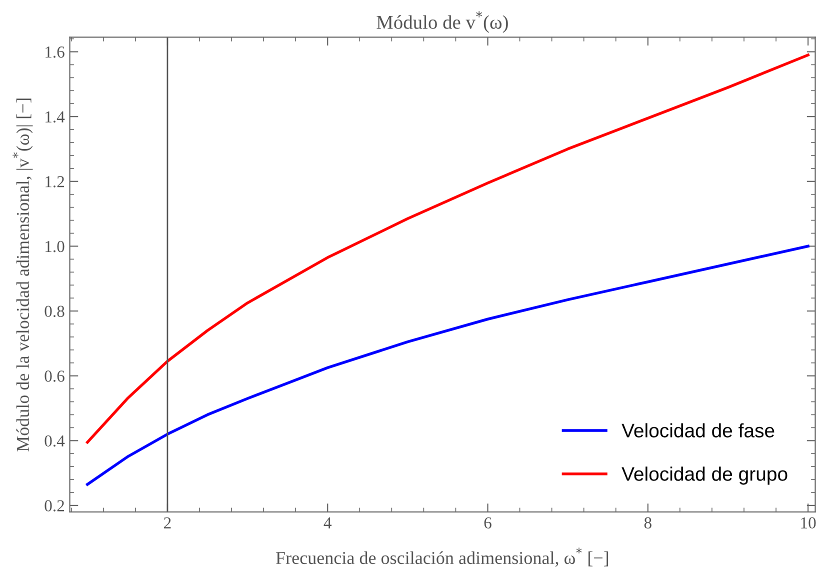 This screenshot has width=821, height=572. I want to click on y-axis-title: Módulo de la velocidad adimensional, |v$^{*}$(ω)| [−], so click(22, 275).